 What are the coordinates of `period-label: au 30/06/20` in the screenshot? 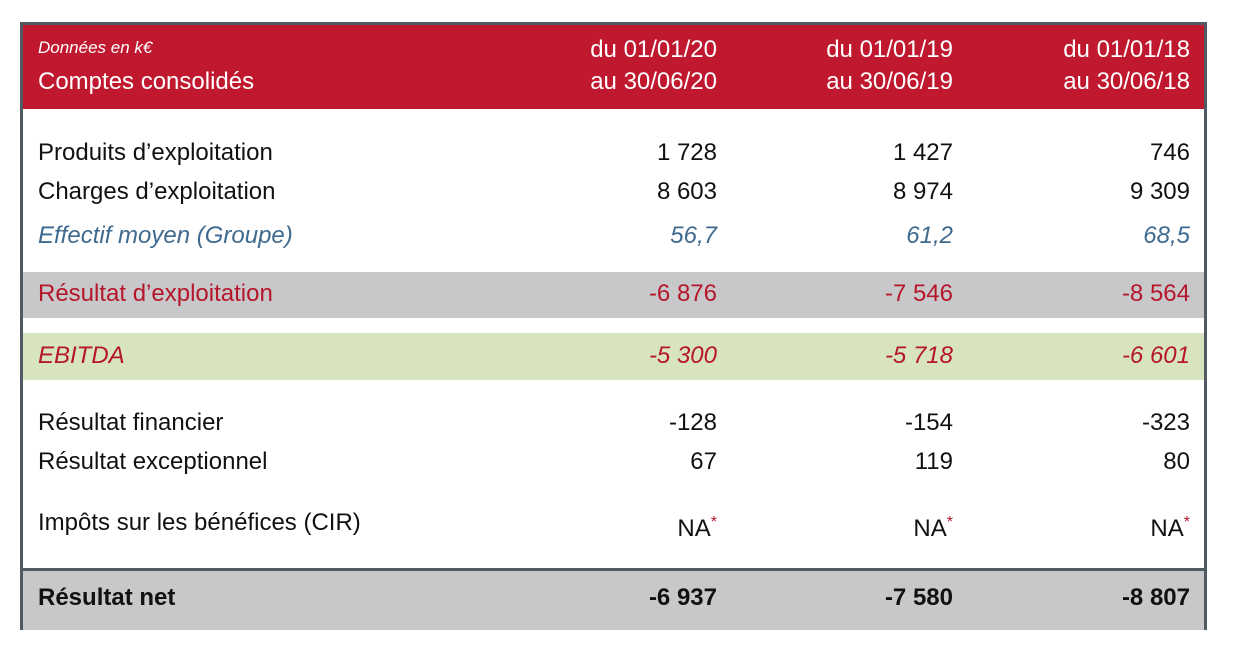 It's located at (653, 81).